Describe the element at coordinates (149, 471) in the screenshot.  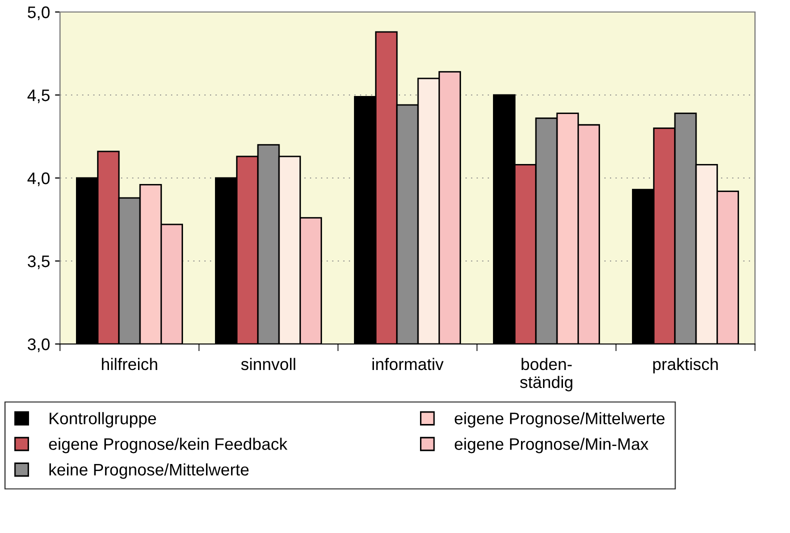
I see `legend-label: keine Prognose/Mittelwerte` at that location.